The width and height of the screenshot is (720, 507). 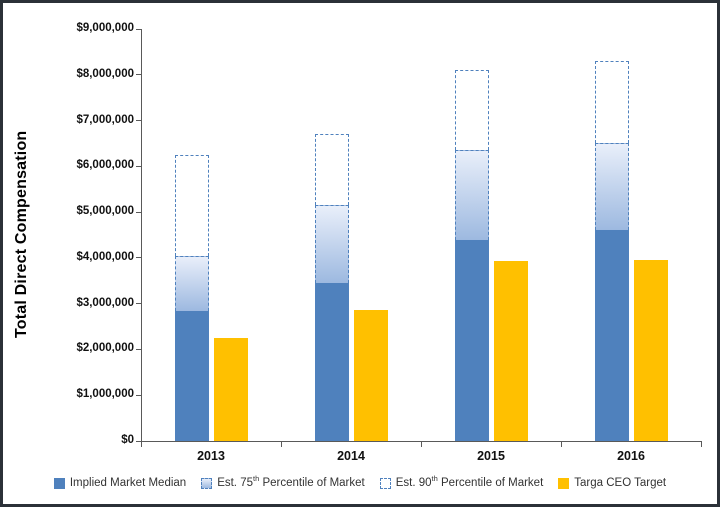 What do you see at coordinates (291, 481) in the screenshot?
I see `legend-label-75th-percentile: Est. 75th Percentile of Market` at bounding box center [291, 481].